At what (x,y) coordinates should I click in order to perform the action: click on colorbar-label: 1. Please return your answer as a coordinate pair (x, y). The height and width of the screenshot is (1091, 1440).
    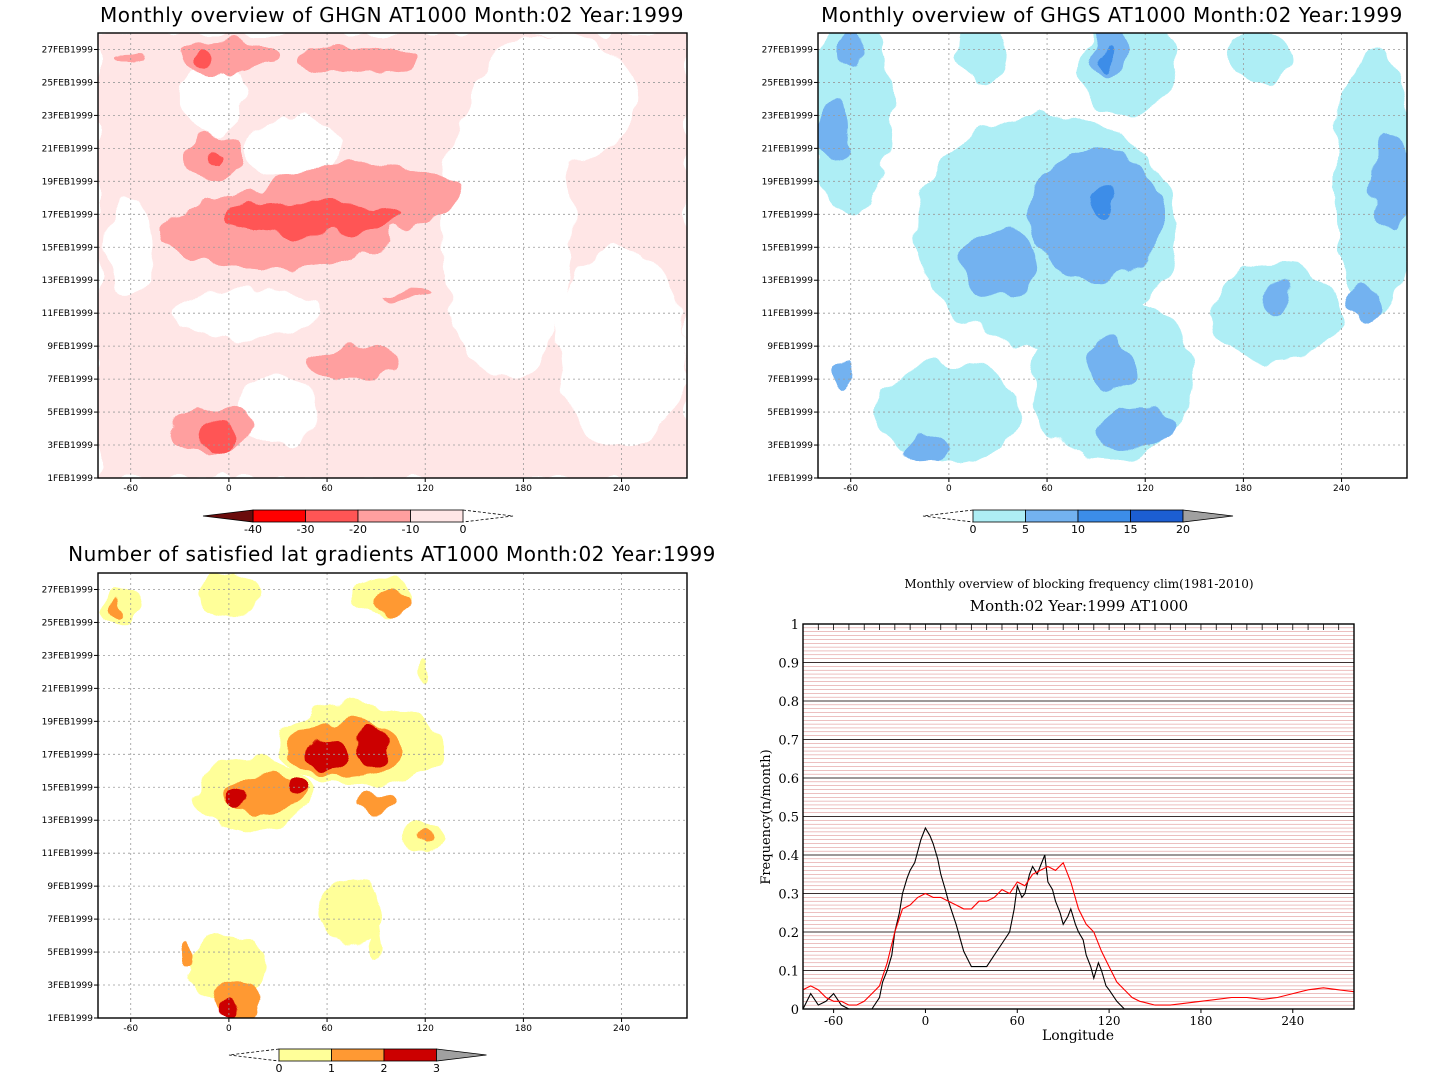
    Looking at the image, I should click on (331, 1068).